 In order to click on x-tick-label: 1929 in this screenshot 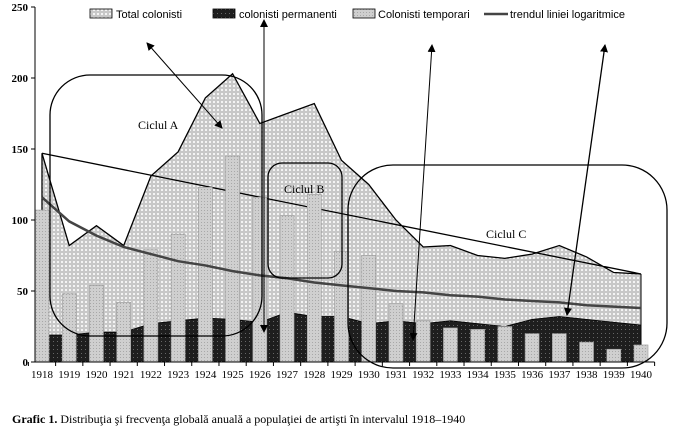, I will do `click(342, 375)`.